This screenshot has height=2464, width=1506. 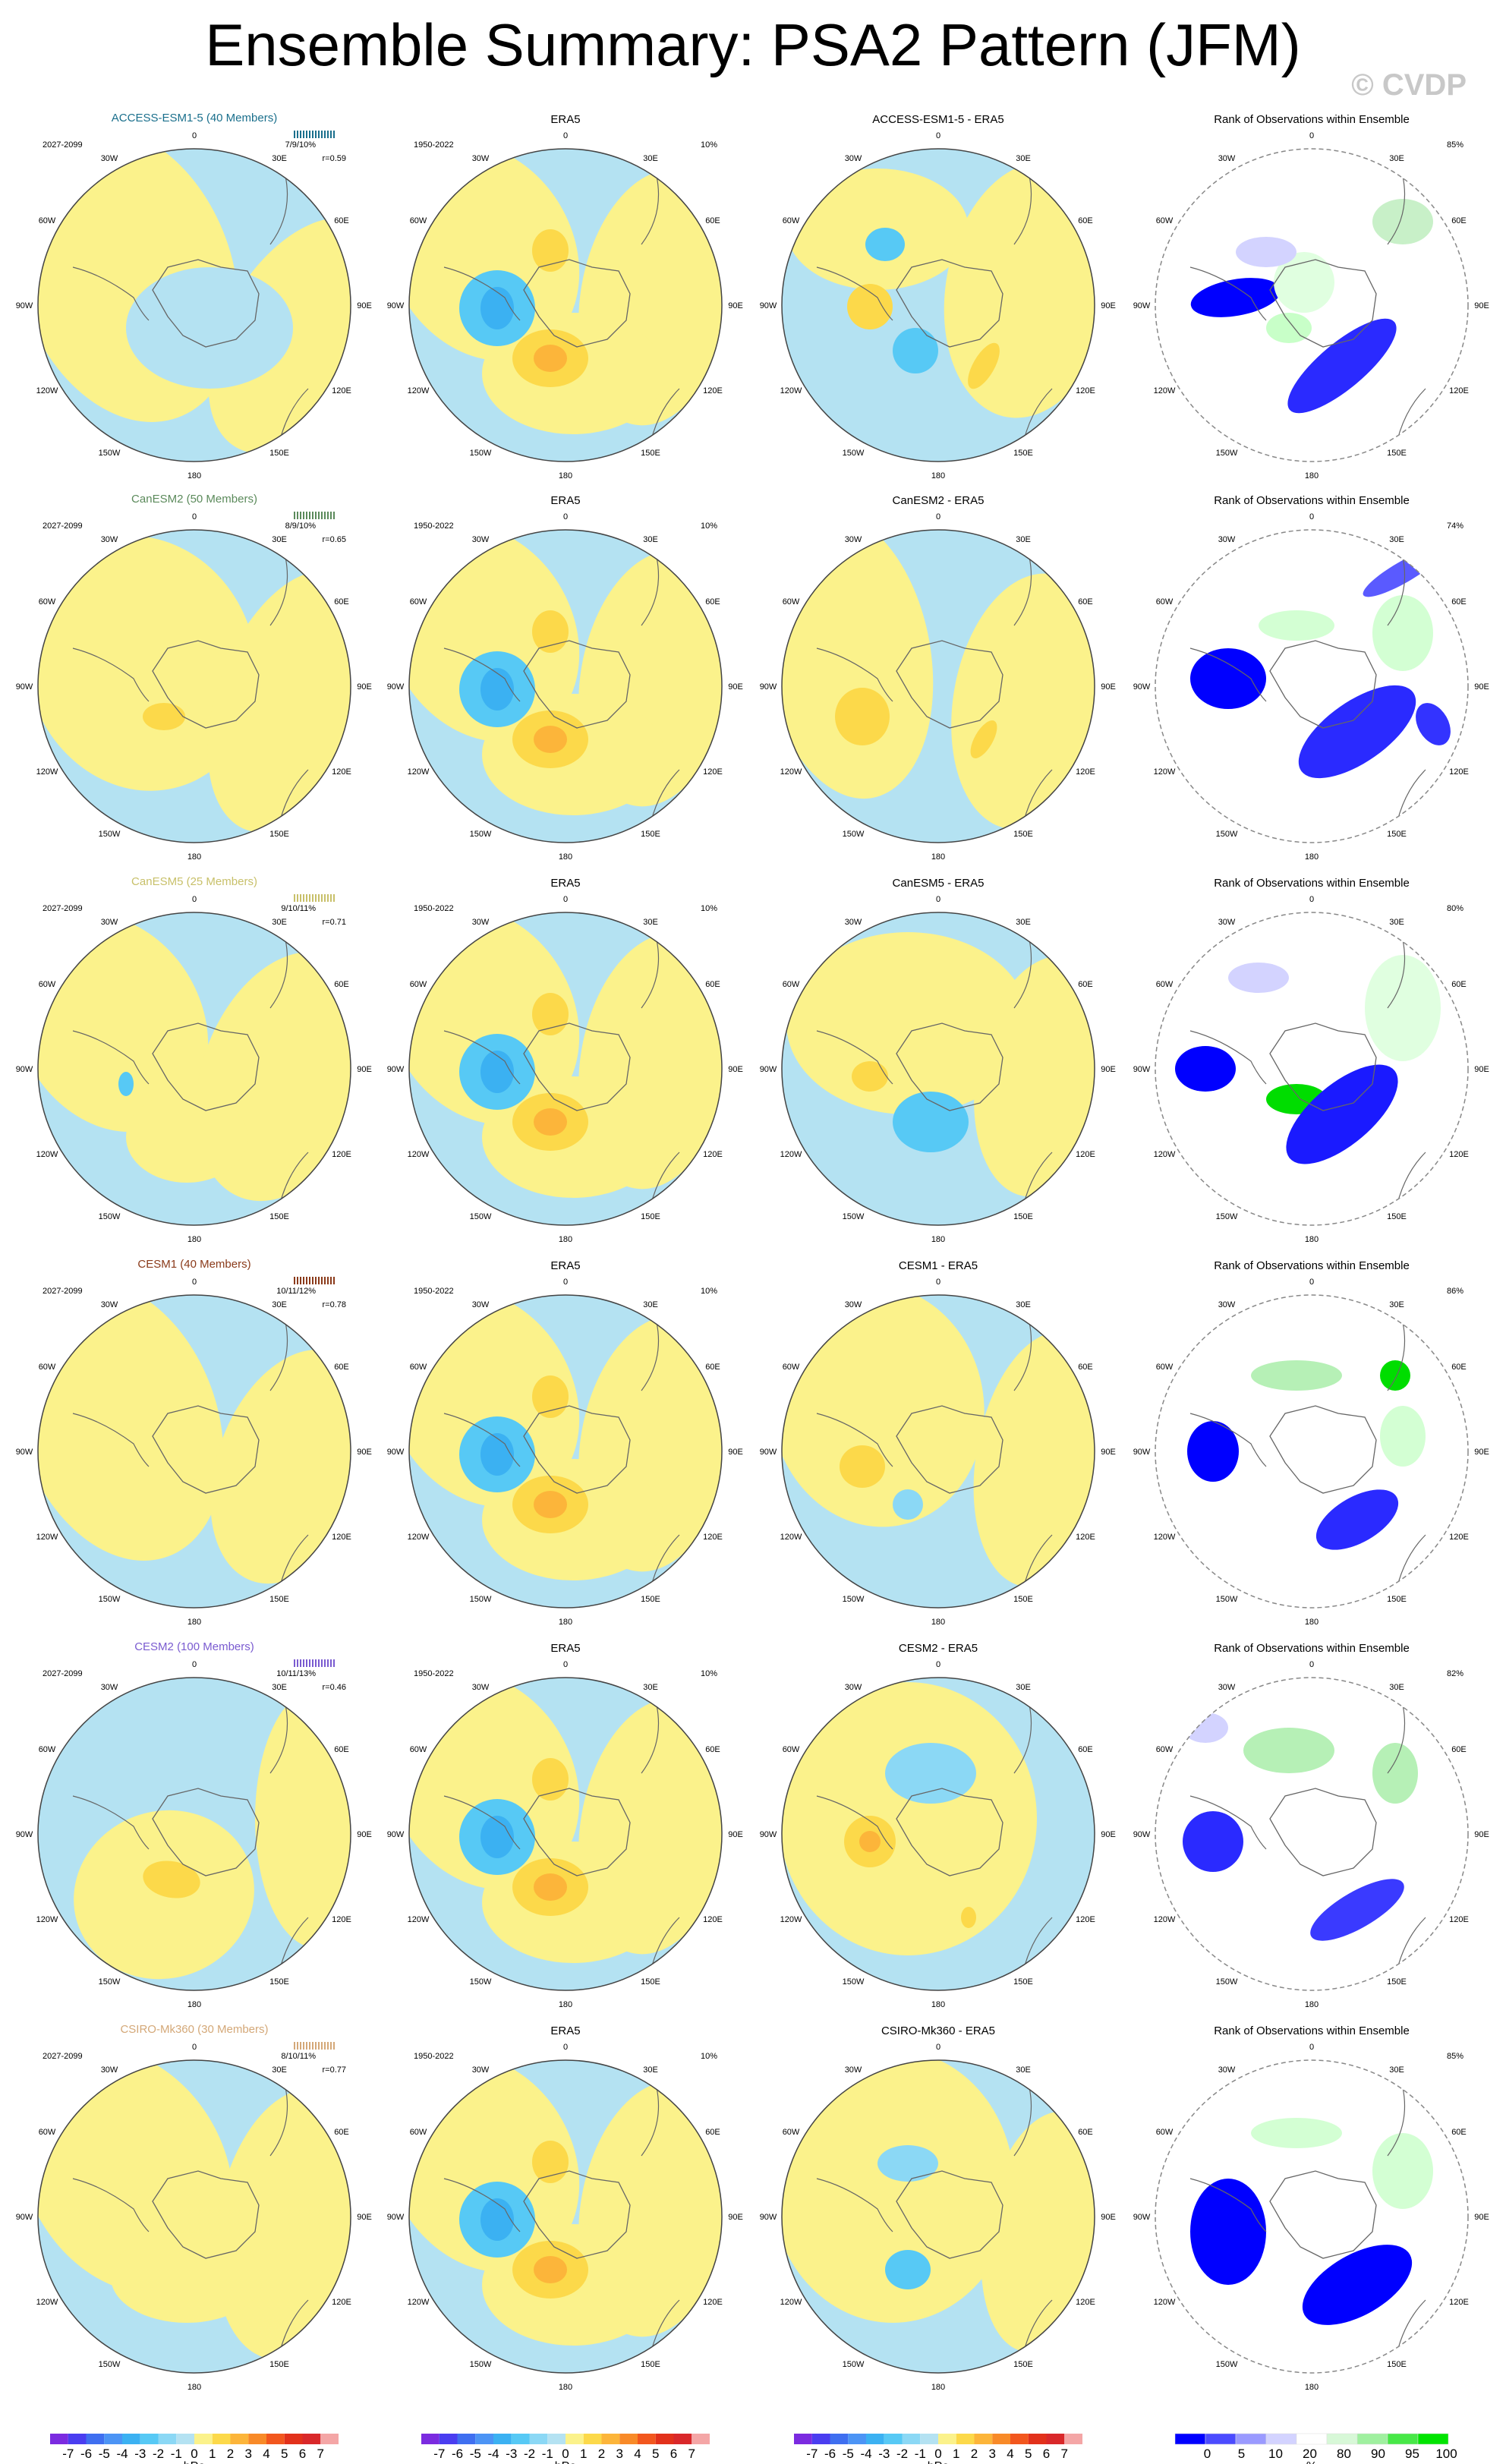 What do you see at coordinates (1241, 2454) in the screenshot?
I see `colorbar-label: 5` at bounding box center [1241, 2454].